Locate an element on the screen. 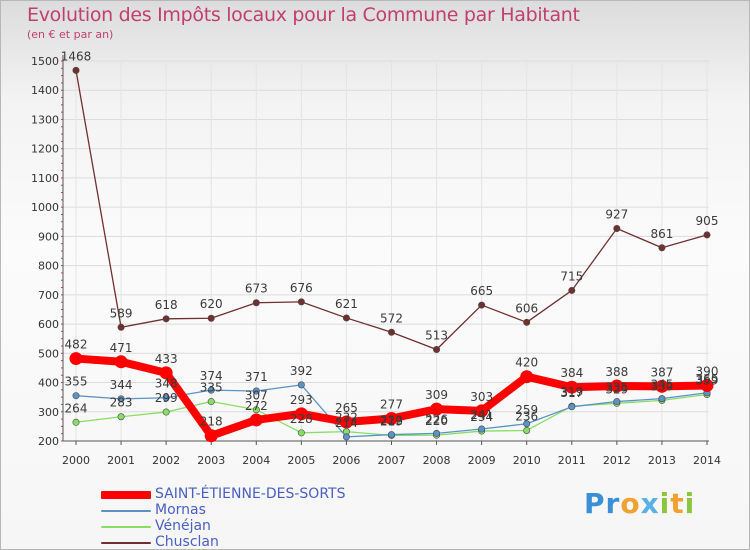 This screenshot has height=550, width=750. x-tick-label: 2004 is located at coordinates (256, 460).